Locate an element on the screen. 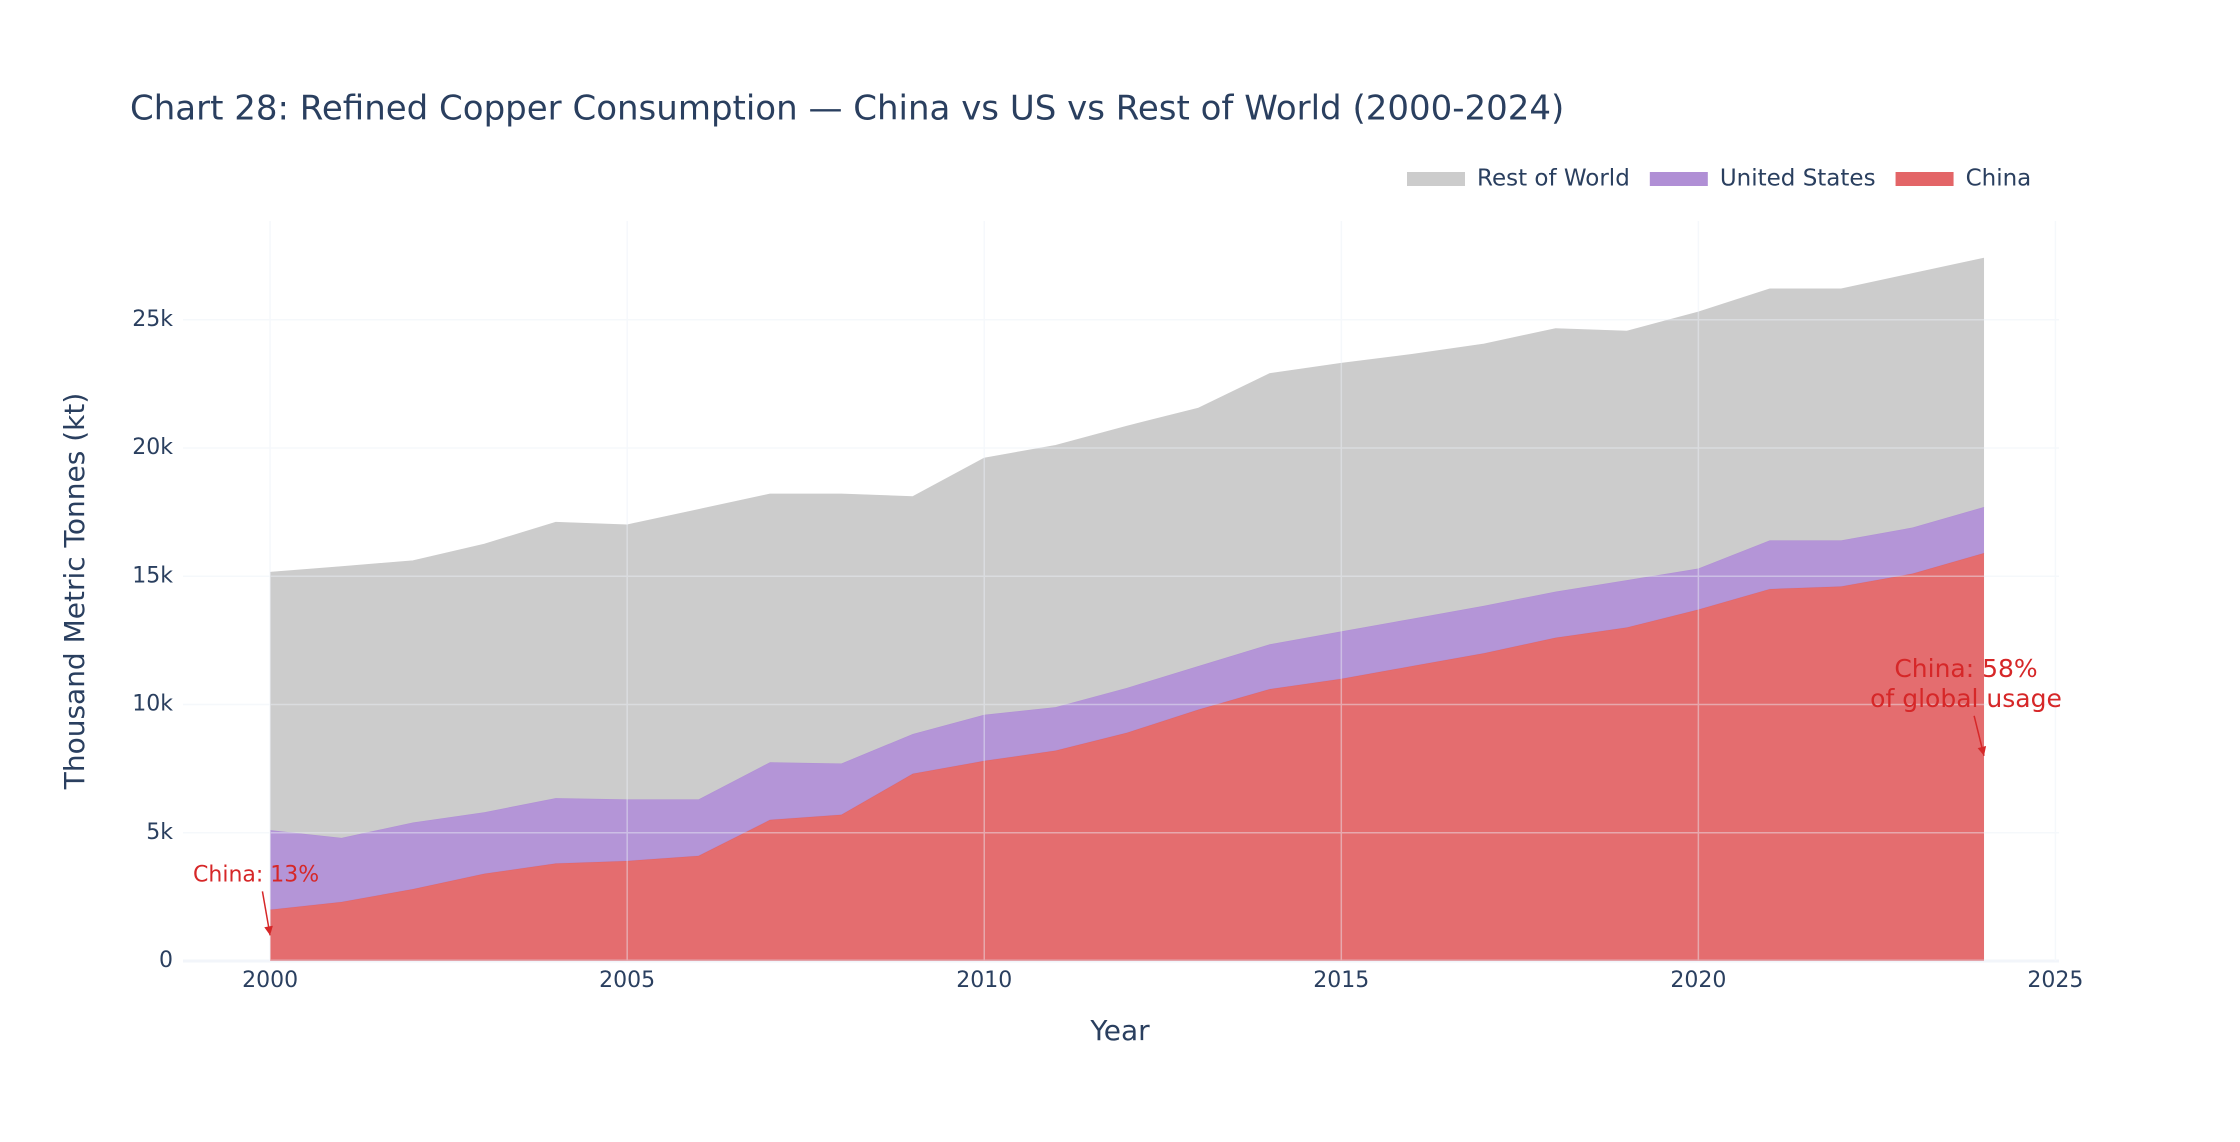  y-axis-label: Thousand Metric Tonnes (kt) is located at coordinates (74, 592).